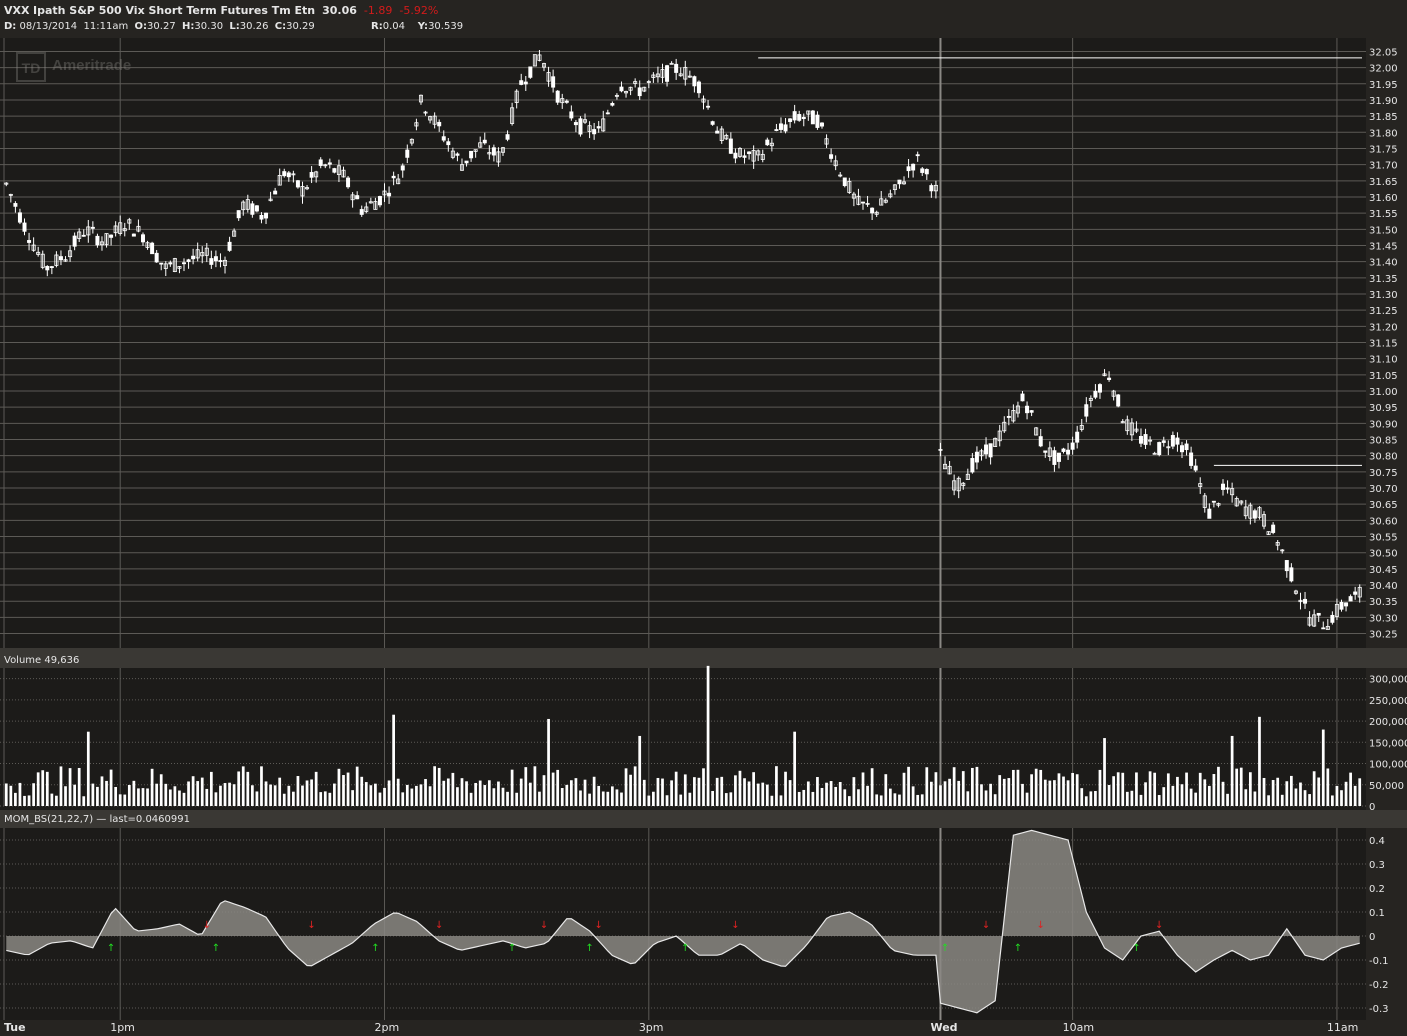  I want to click on momentum-tick-label: 0.1, so click(1377, 913).